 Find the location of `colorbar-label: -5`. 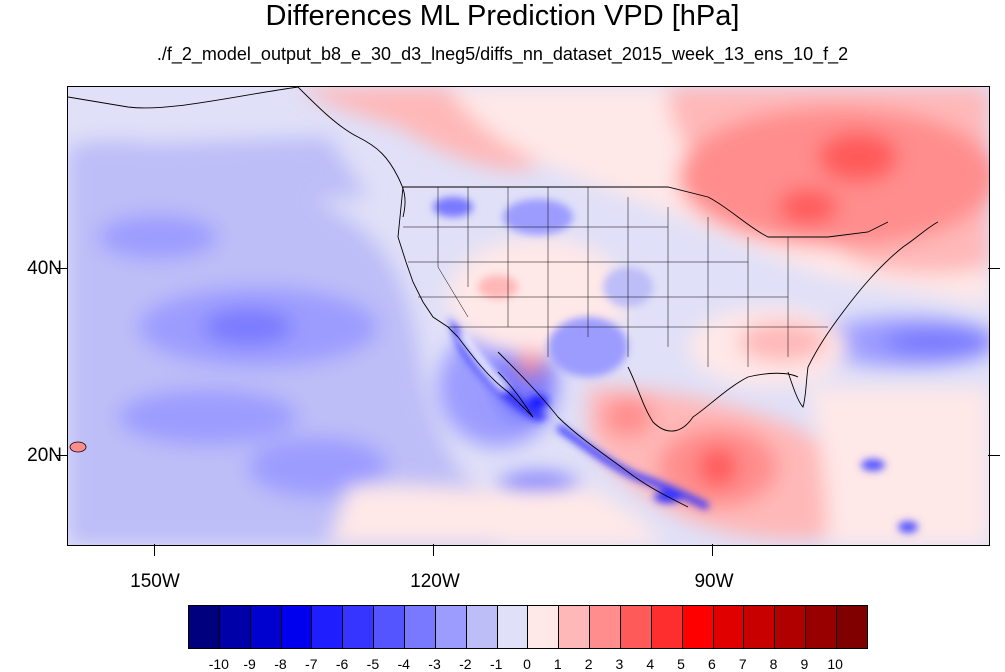

colorbar-label: -5 is located at coordinates (373, 664).